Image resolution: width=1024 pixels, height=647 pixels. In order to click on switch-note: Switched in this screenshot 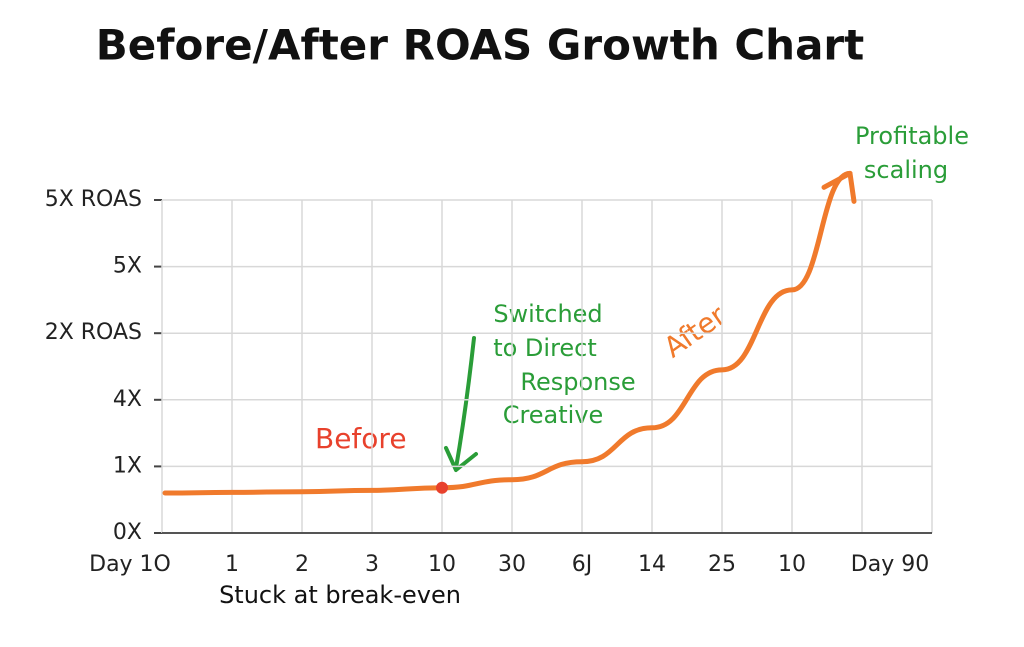, I will do `click(547, 314)`.